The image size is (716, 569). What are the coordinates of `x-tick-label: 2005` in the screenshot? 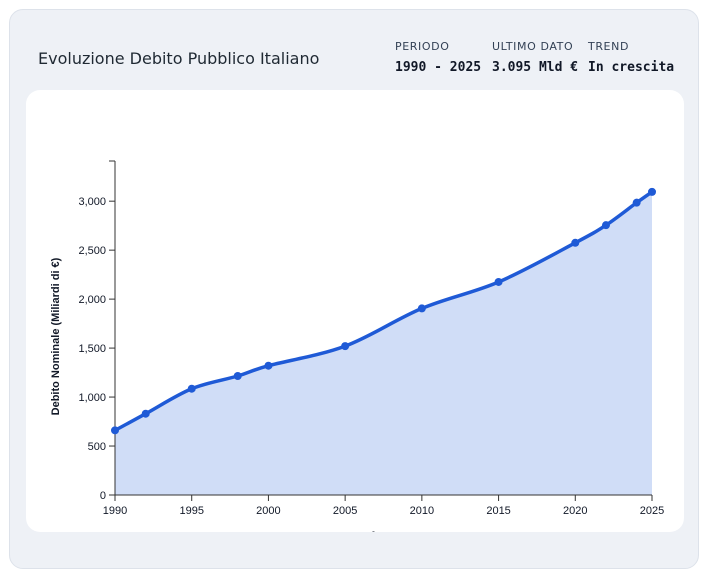 It's located at (345, 511).